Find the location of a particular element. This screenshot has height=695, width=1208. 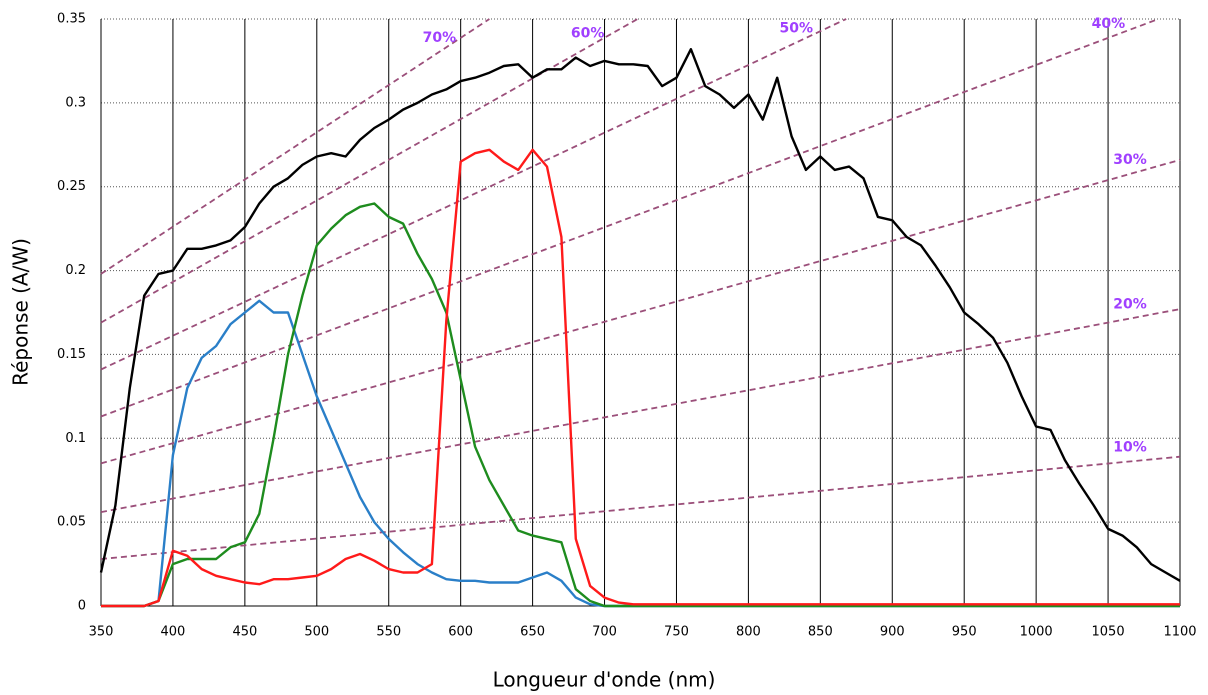

x-tick-label: 950 is located at coordinates (964, 632).